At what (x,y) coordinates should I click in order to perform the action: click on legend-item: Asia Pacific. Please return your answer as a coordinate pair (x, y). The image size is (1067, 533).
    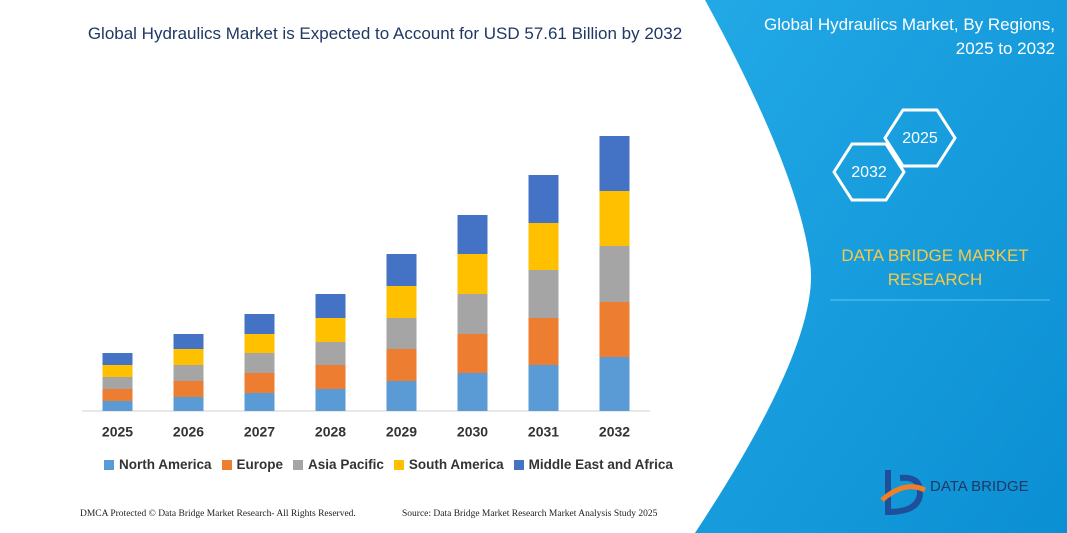
    Looking at the image, I should click on (338, 464).